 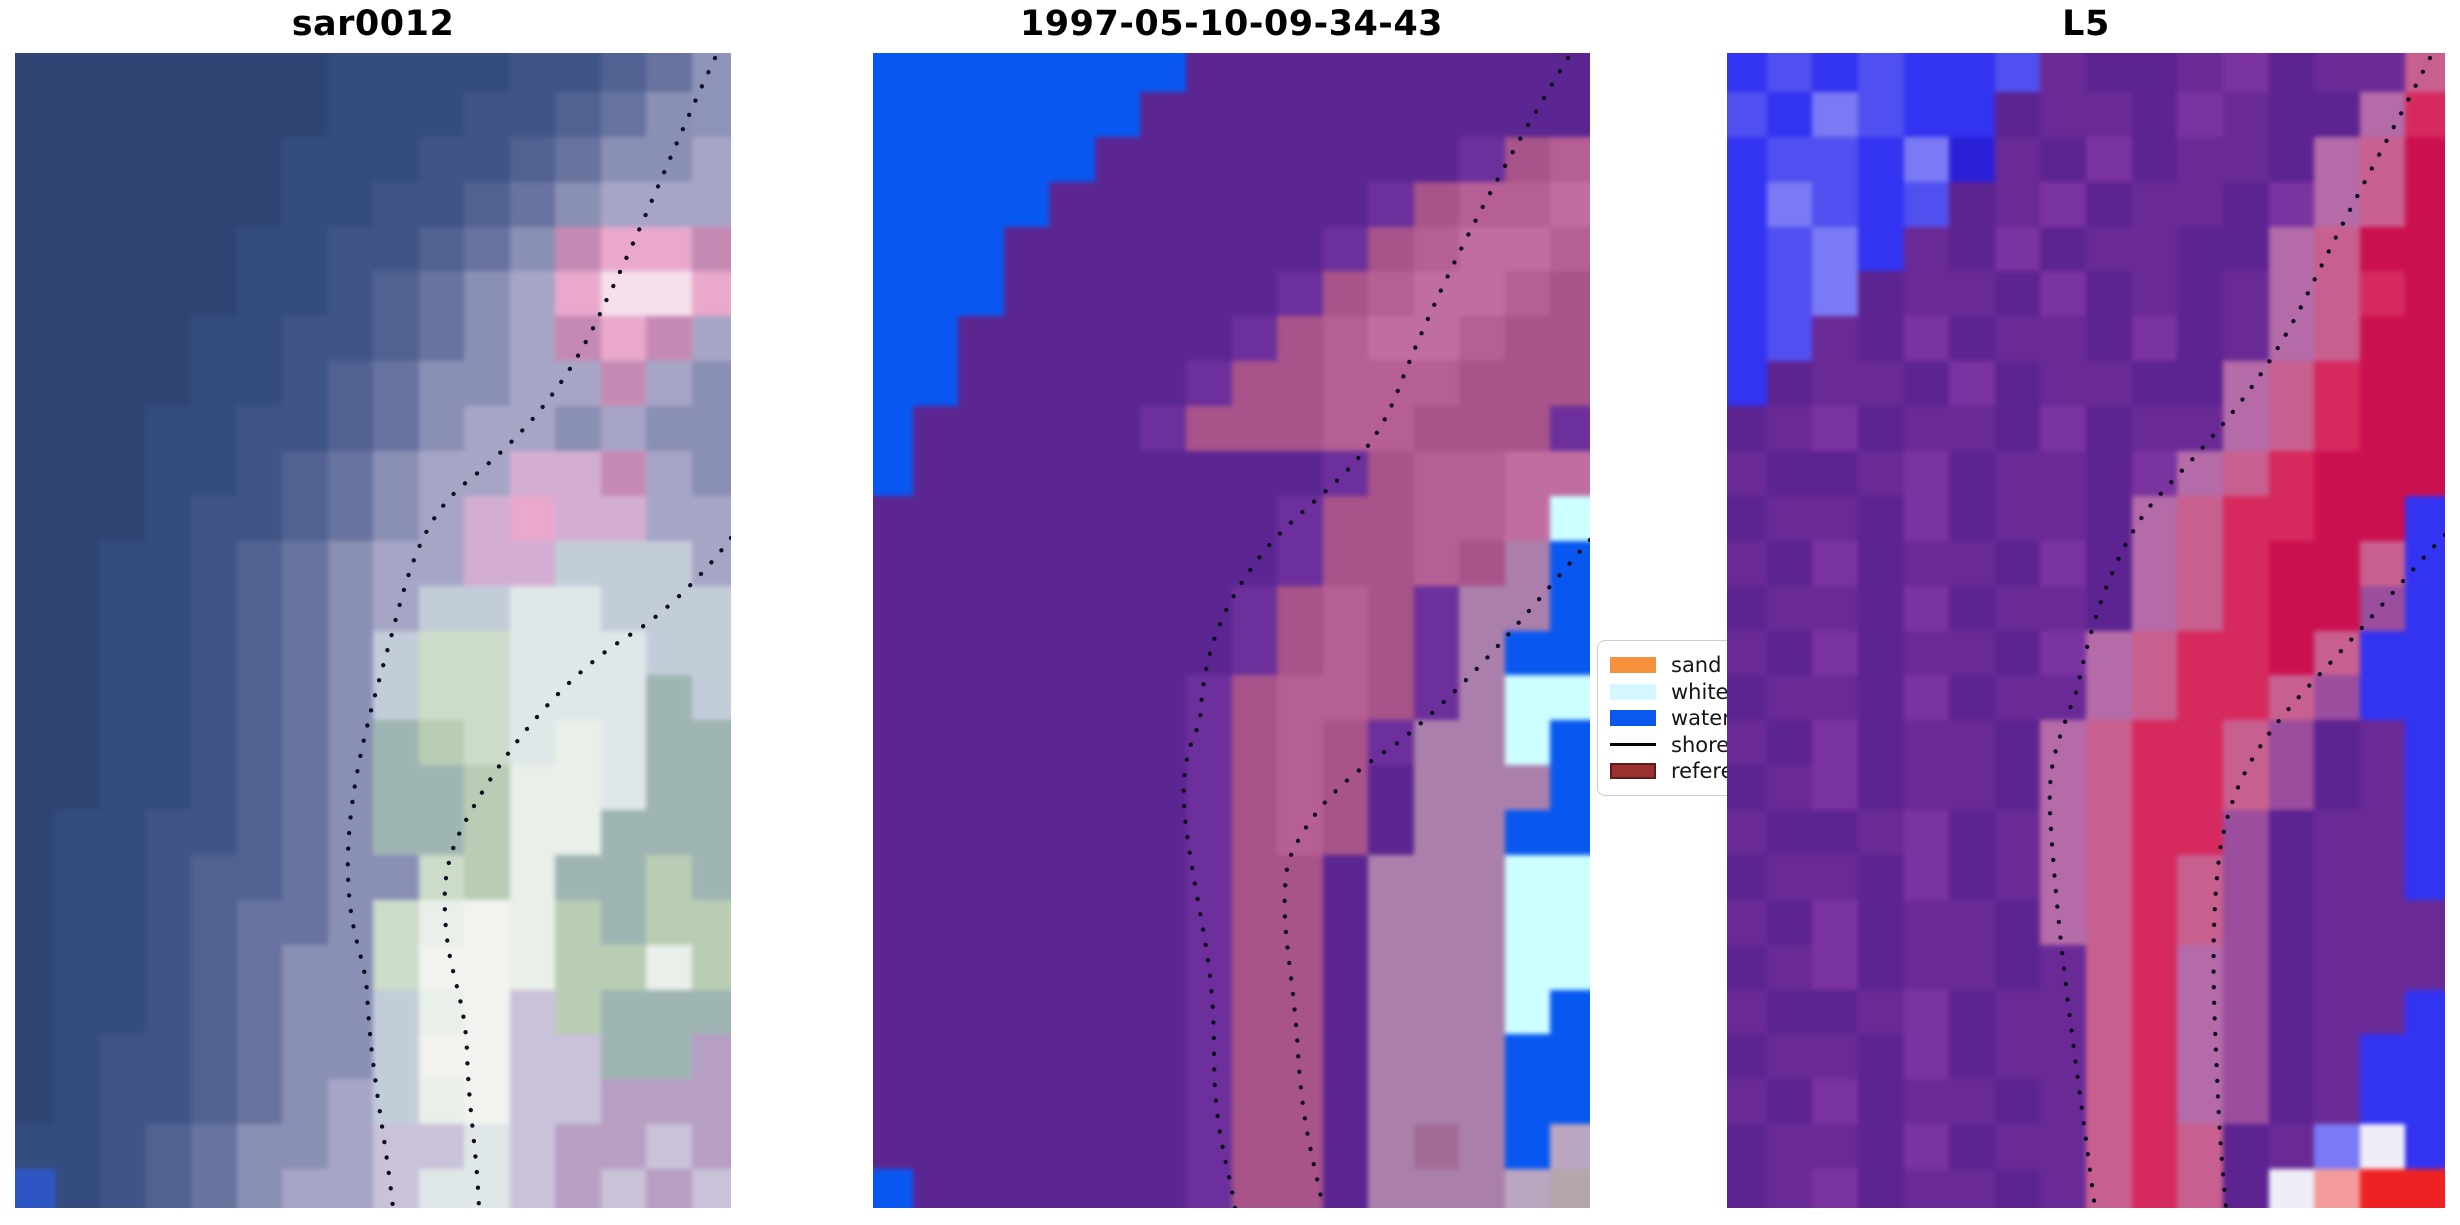 What do you see at coordinates (1633, 718) in the screenshot?
I see `water-swatch-icon` at bounding box center [1633, 718].